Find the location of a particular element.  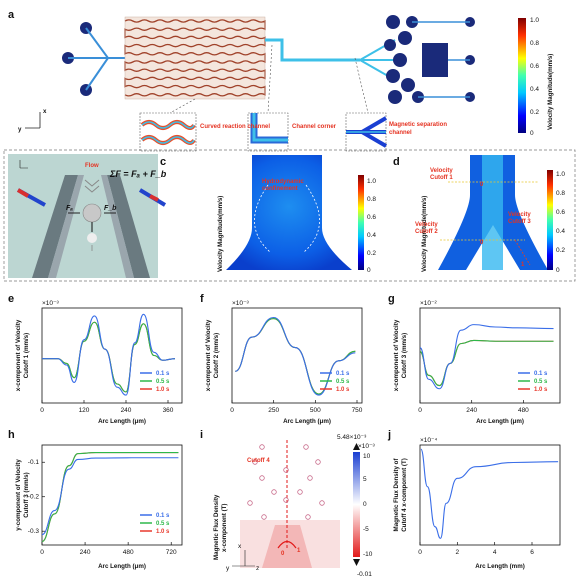

panel-i-ylabel-2: x-component (T) is located at coordinates (224, 528).